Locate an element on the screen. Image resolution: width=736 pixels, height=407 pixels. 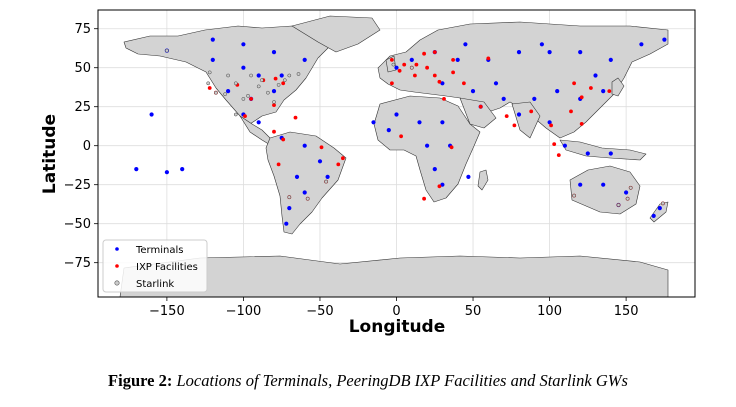
x-tick-label: 100 is located at coordinates (549, 311).